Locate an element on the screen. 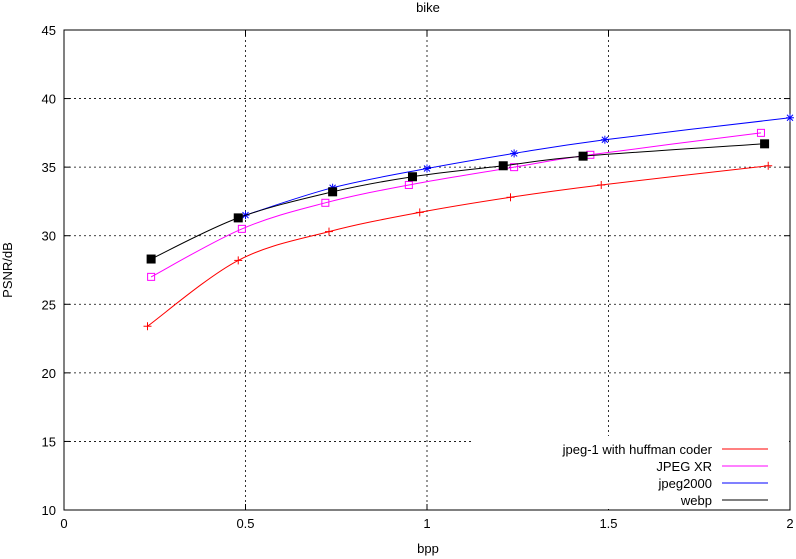 The height and width of the screenshot is (559, 796). legend-entry-label: JPEG XR is located at coordinates (684, 466).